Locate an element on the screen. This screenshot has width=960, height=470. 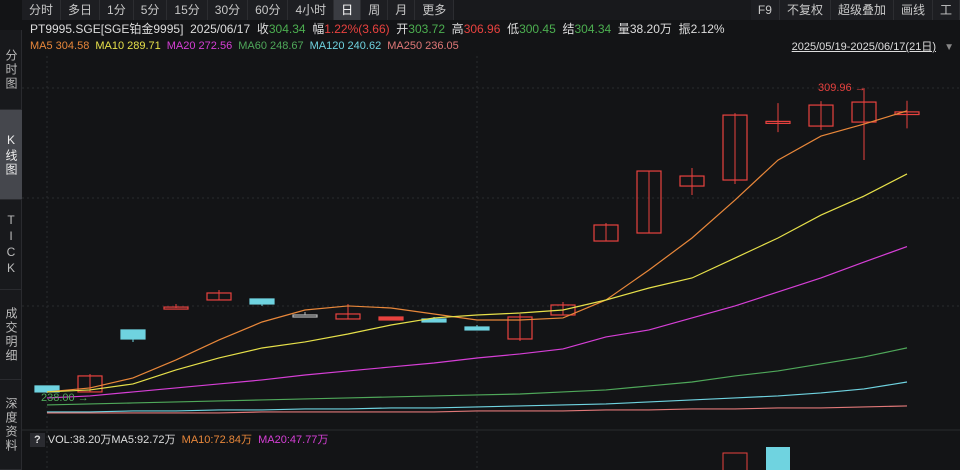
ma-legend-item: MA20 272.56 is located at coordinates (199, 46).